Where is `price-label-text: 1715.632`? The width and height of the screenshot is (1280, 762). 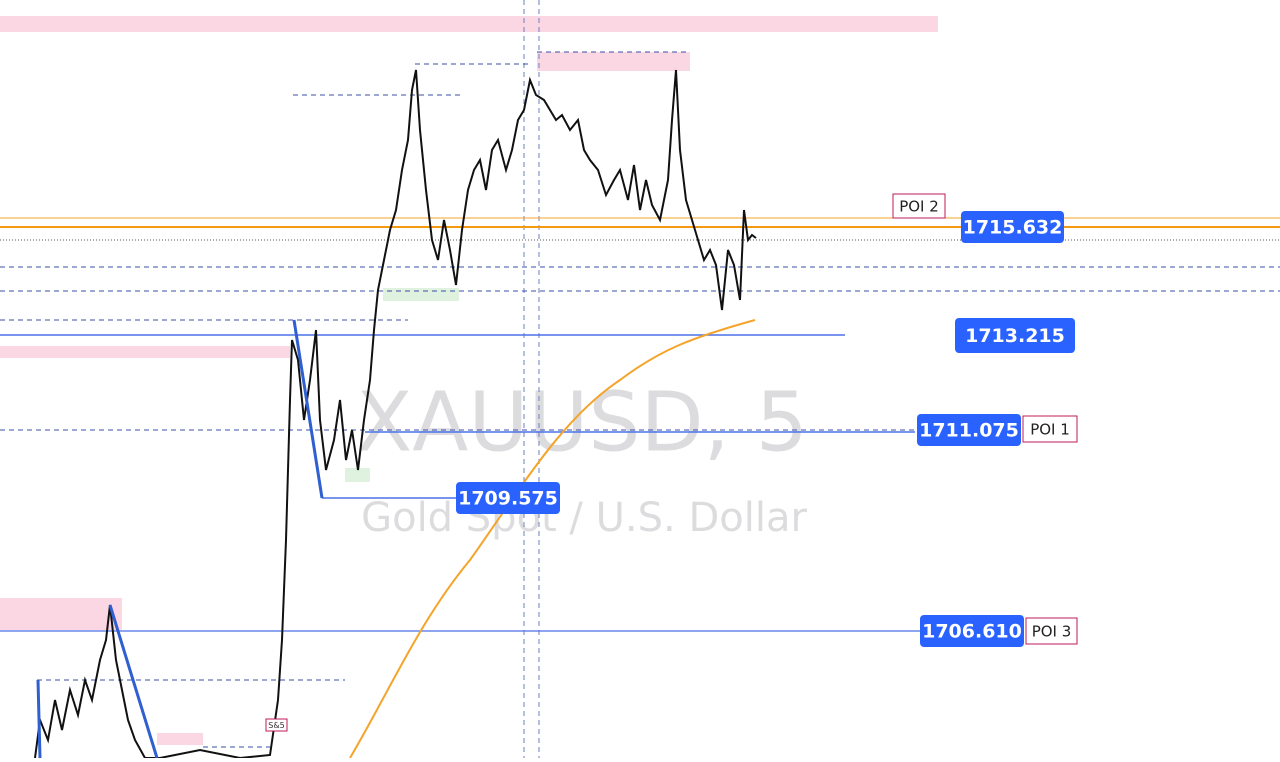
price-label-text: 1715.632 is located at coordinates (1013, 228).